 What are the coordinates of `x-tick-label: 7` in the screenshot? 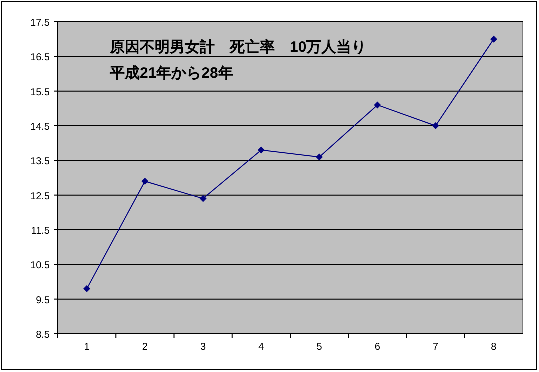 It's located at (436, 347).